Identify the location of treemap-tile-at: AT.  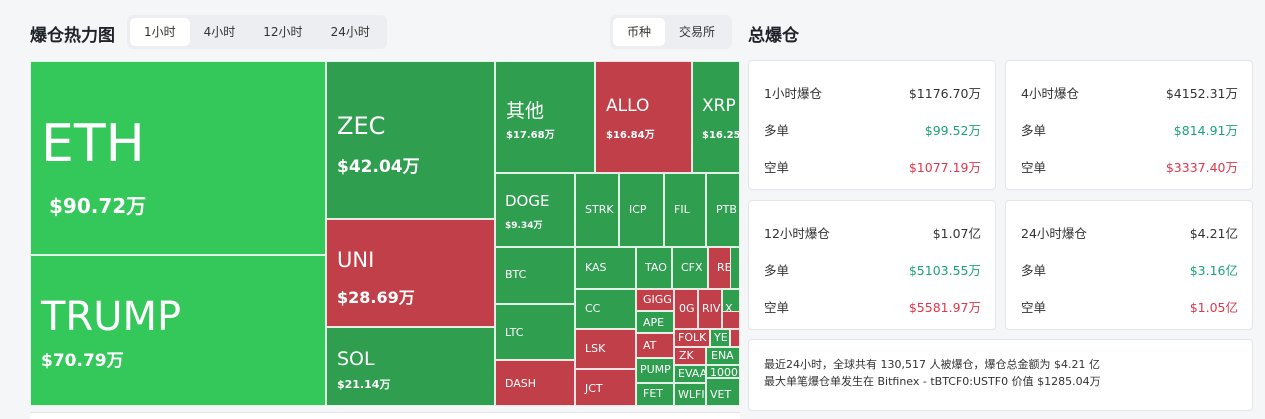
(655, 345).